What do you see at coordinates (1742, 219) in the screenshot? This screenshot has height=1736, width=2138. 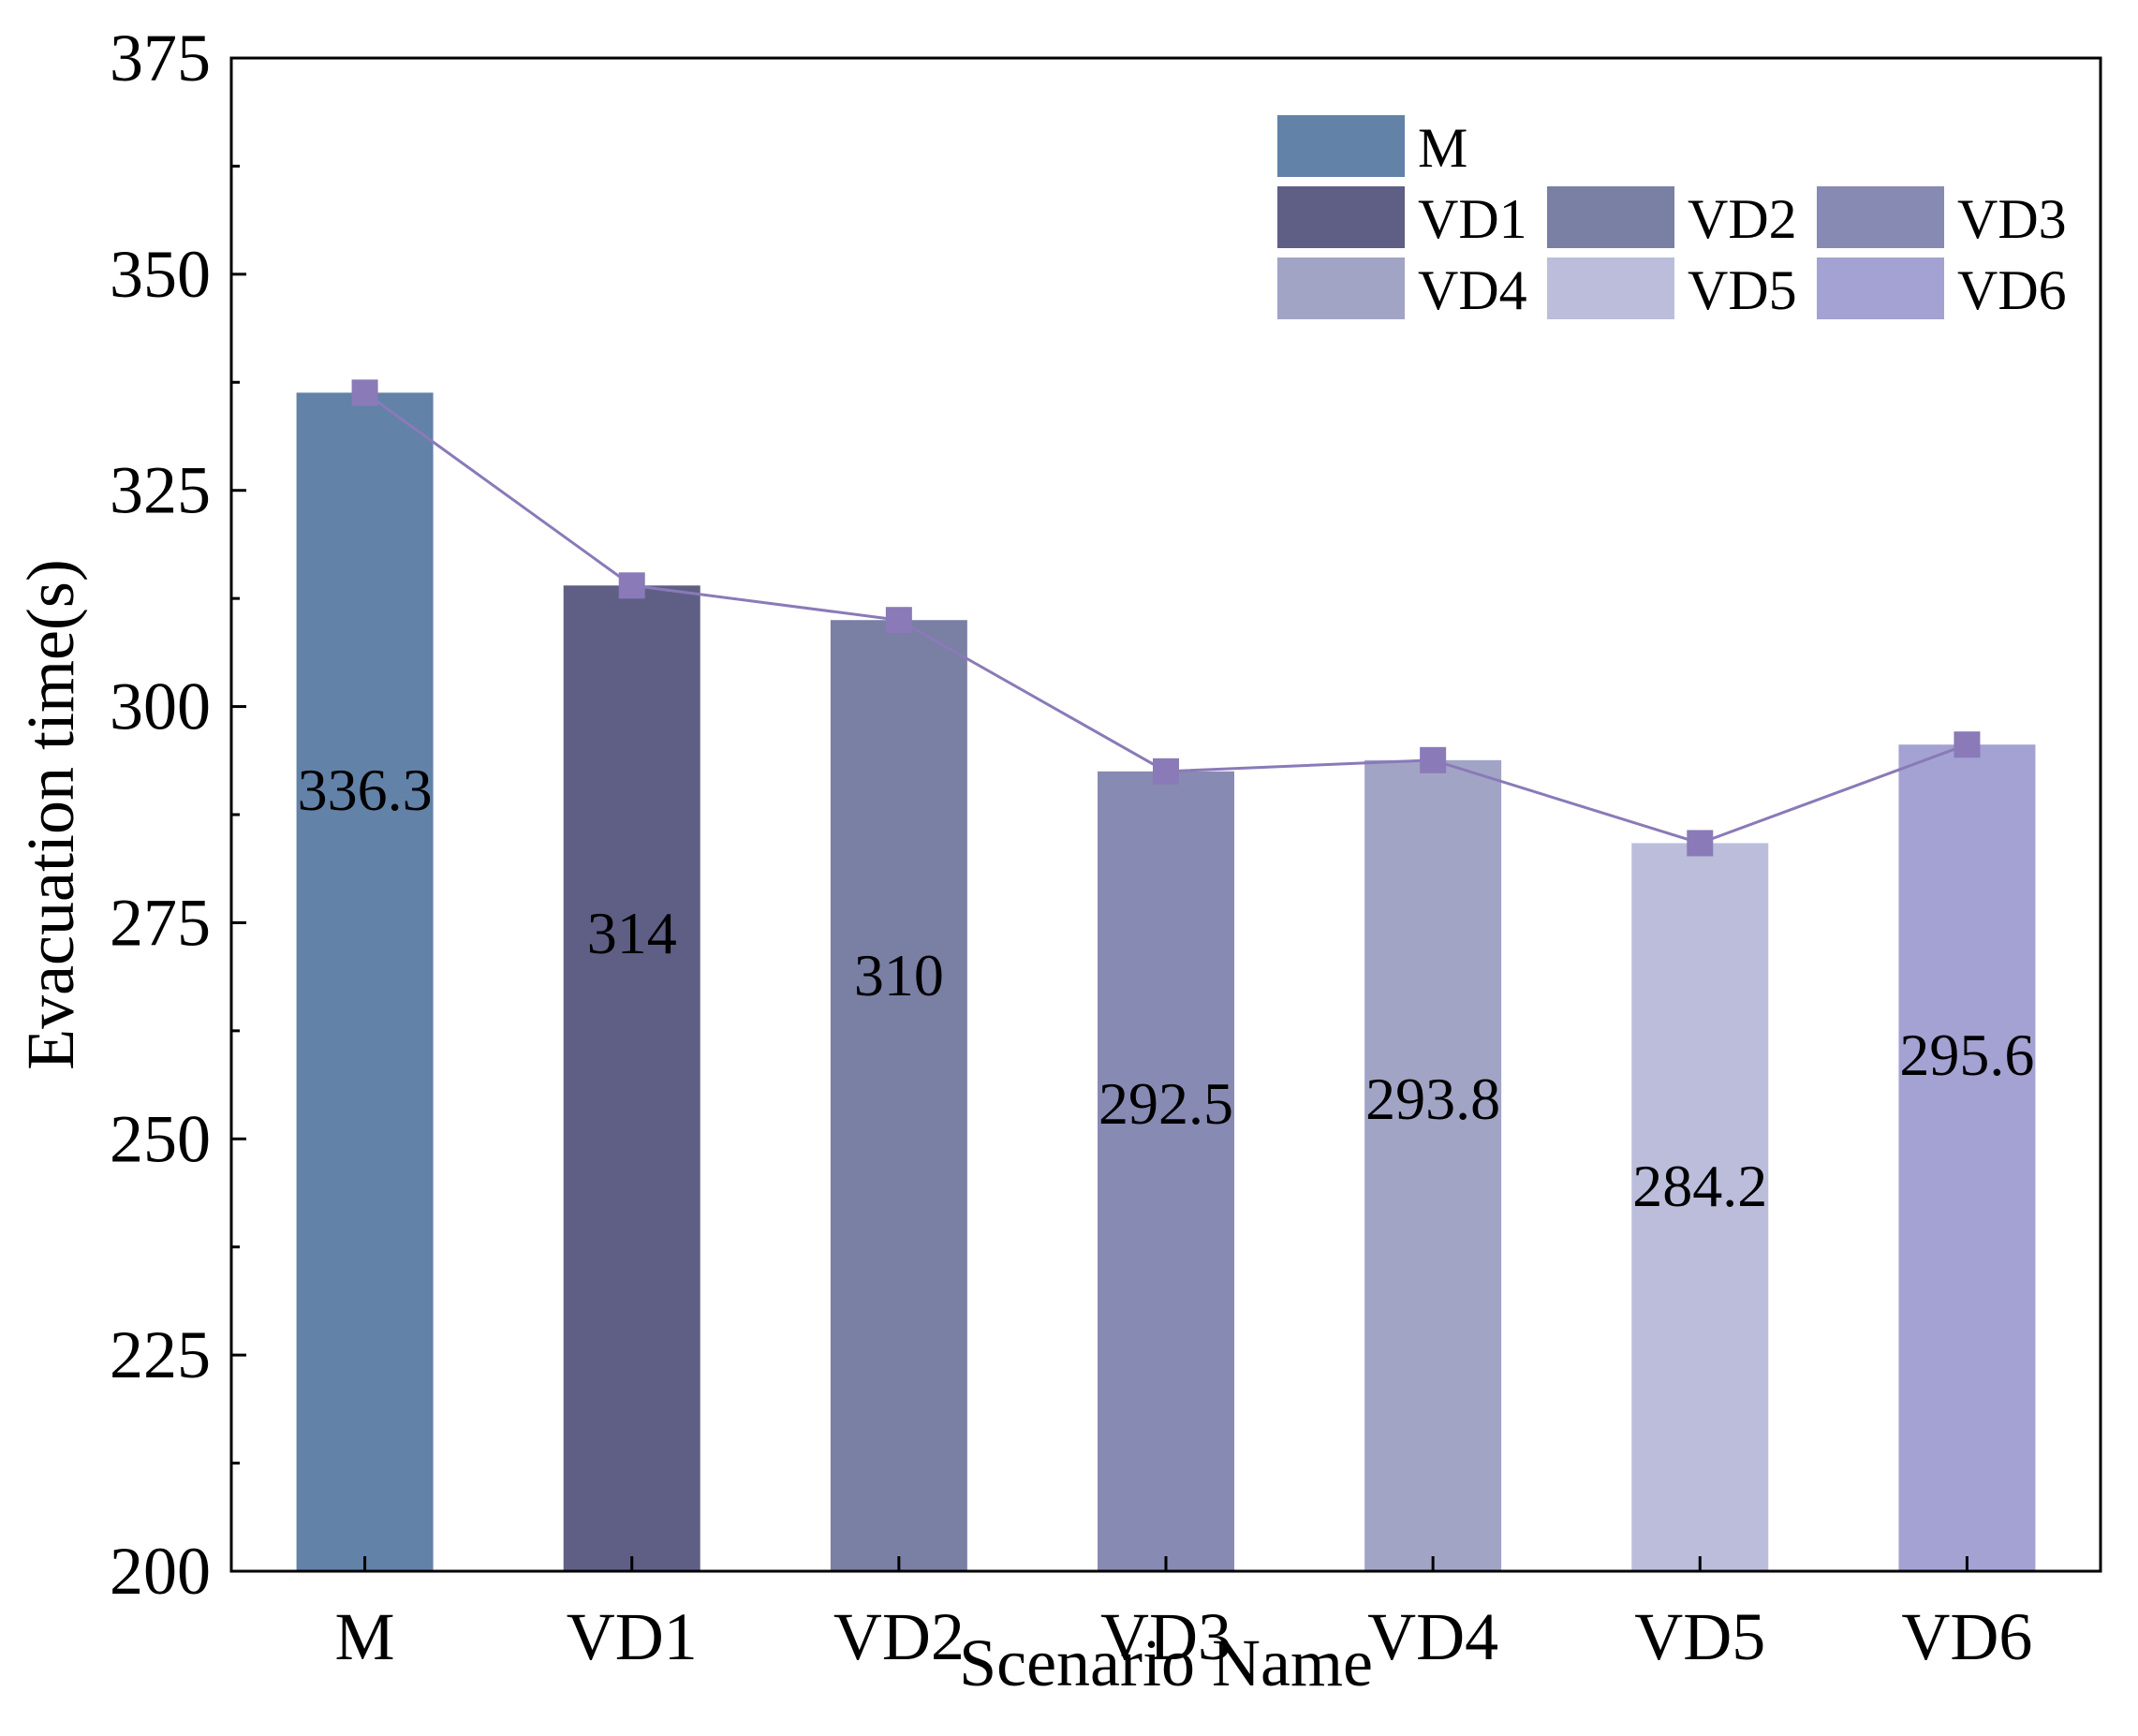 I see `legend-label: VD2` at bounding box center [1742, 219].